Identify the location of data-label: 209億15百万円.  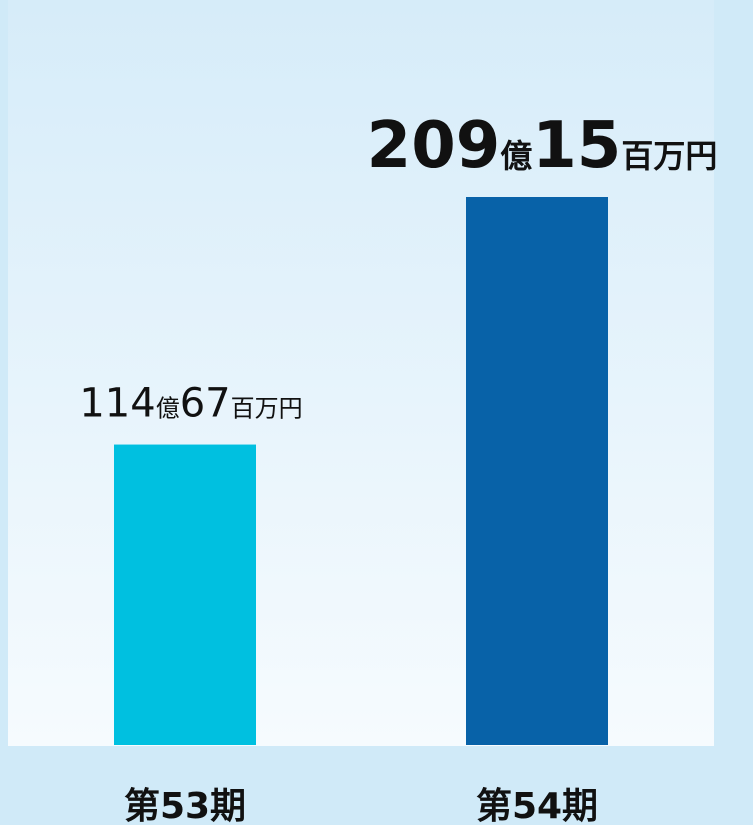
(542, 146).